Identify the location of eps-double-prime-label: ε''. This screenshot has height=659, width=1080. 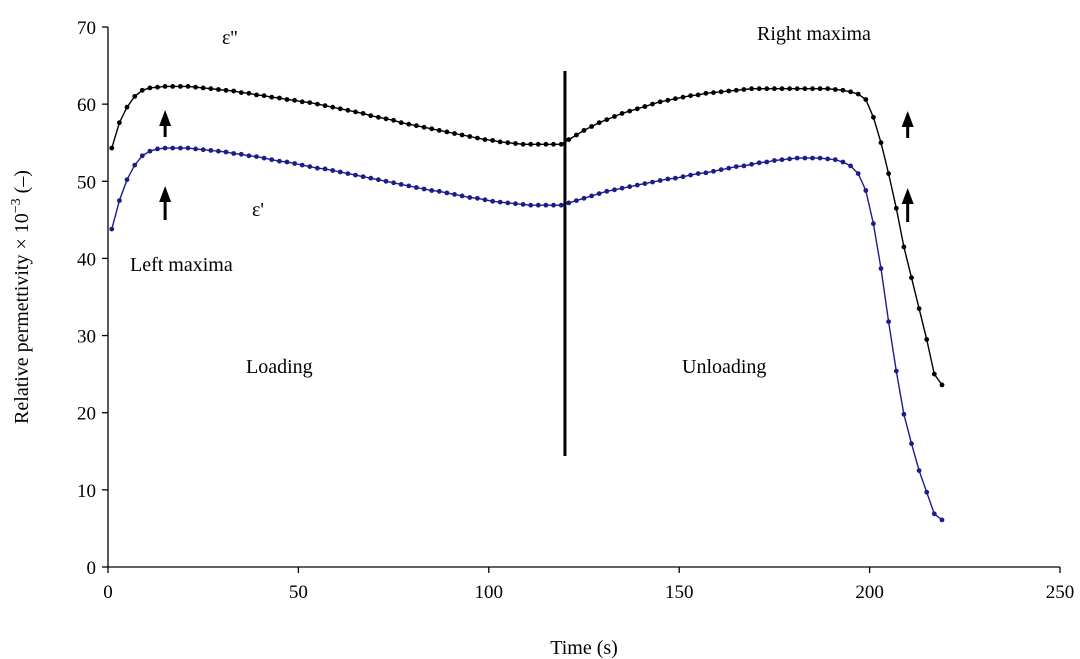
(230, 38).